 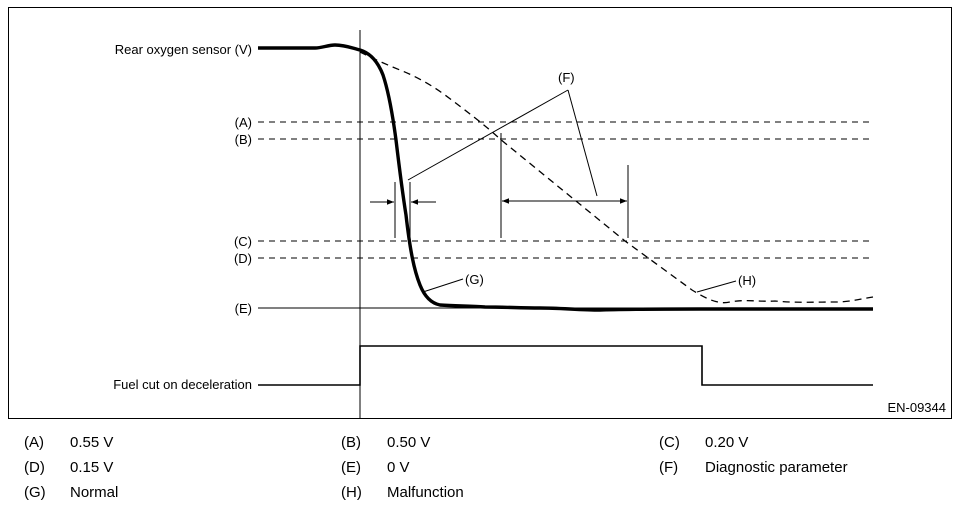 I want to click on legend-value: 0.15 V, so click(x=92, y=467).